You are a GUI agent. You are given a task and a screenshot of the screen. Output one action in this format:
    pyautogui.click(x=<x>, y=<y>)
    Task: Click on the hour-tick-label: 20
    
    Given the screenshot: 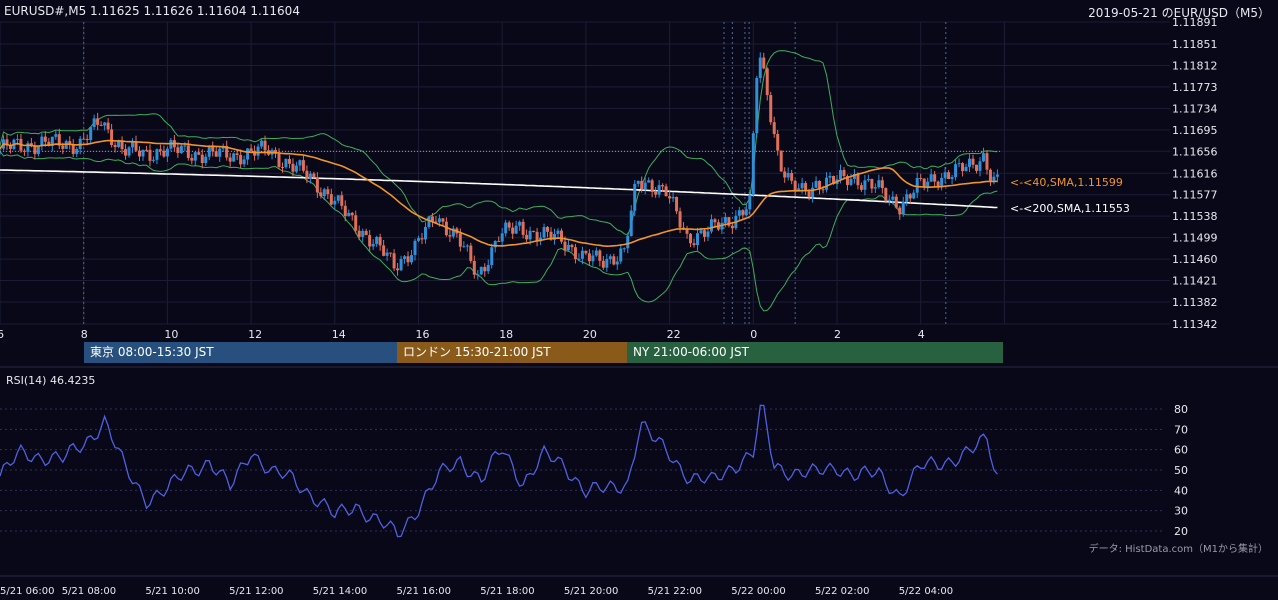 What is the action you would take?
    pyautogui.click(x=590, y=334)
    